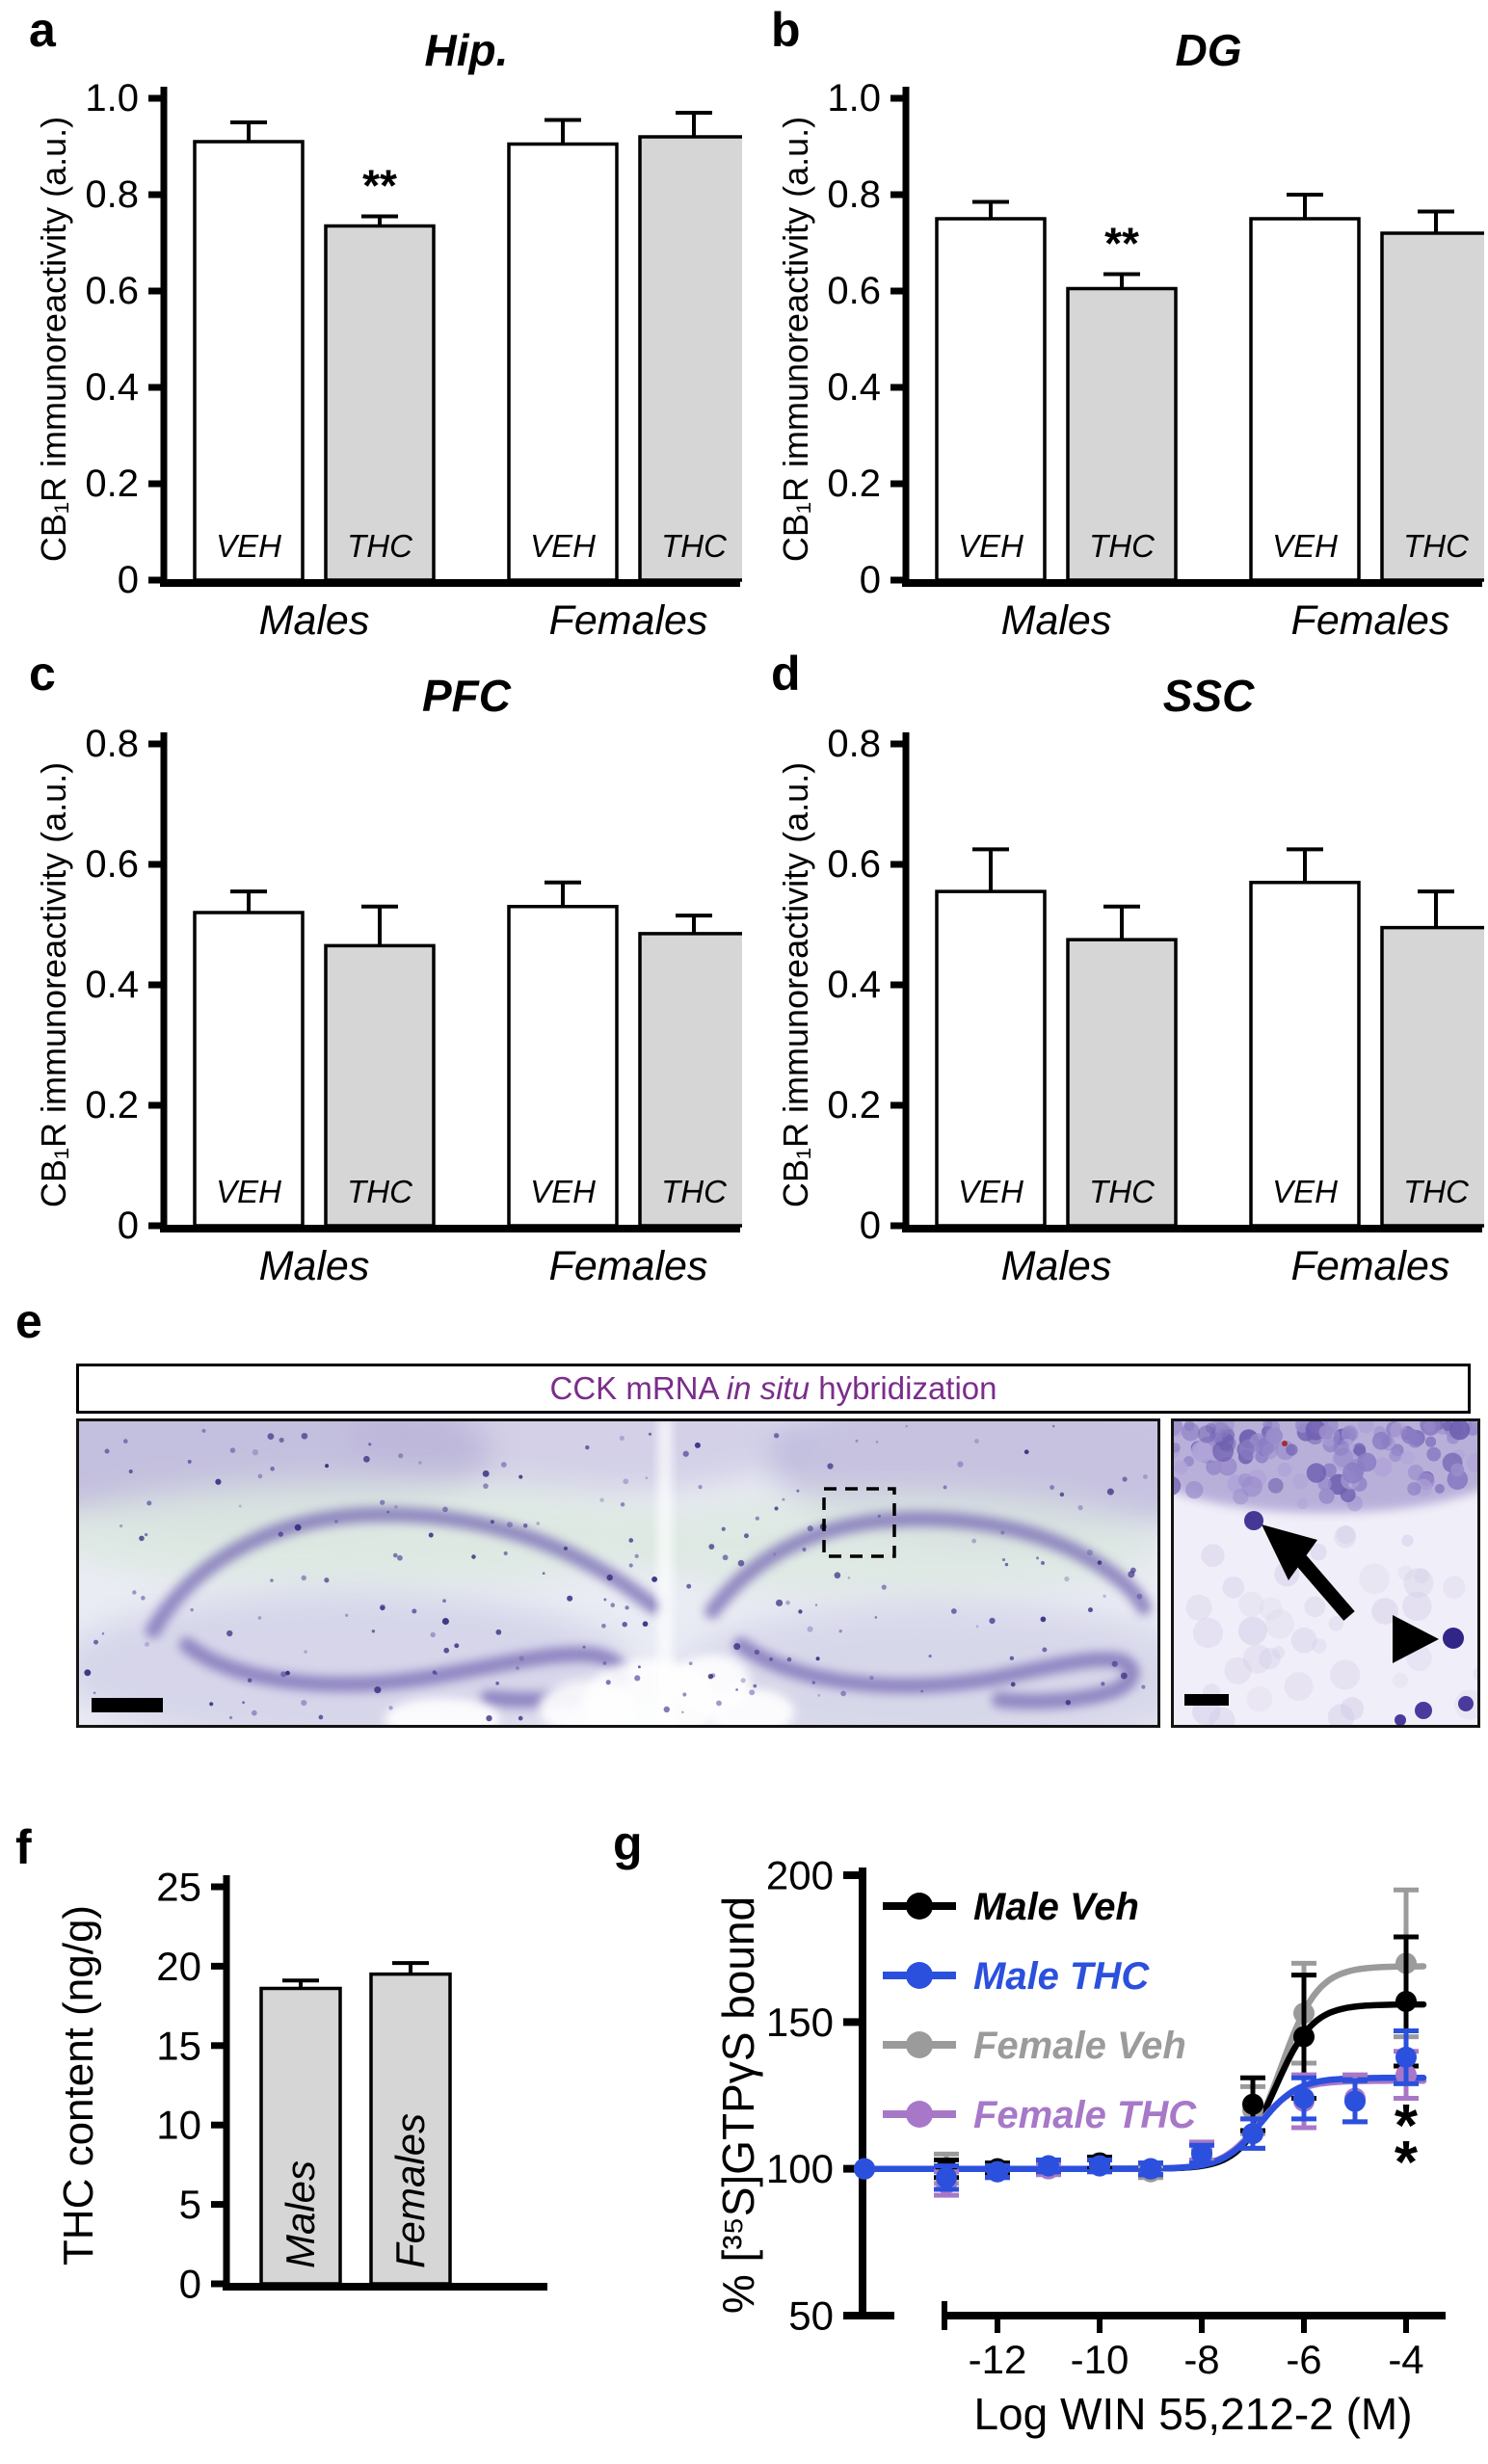  I want to click on svg-text: -8, so click(1201, 2359).